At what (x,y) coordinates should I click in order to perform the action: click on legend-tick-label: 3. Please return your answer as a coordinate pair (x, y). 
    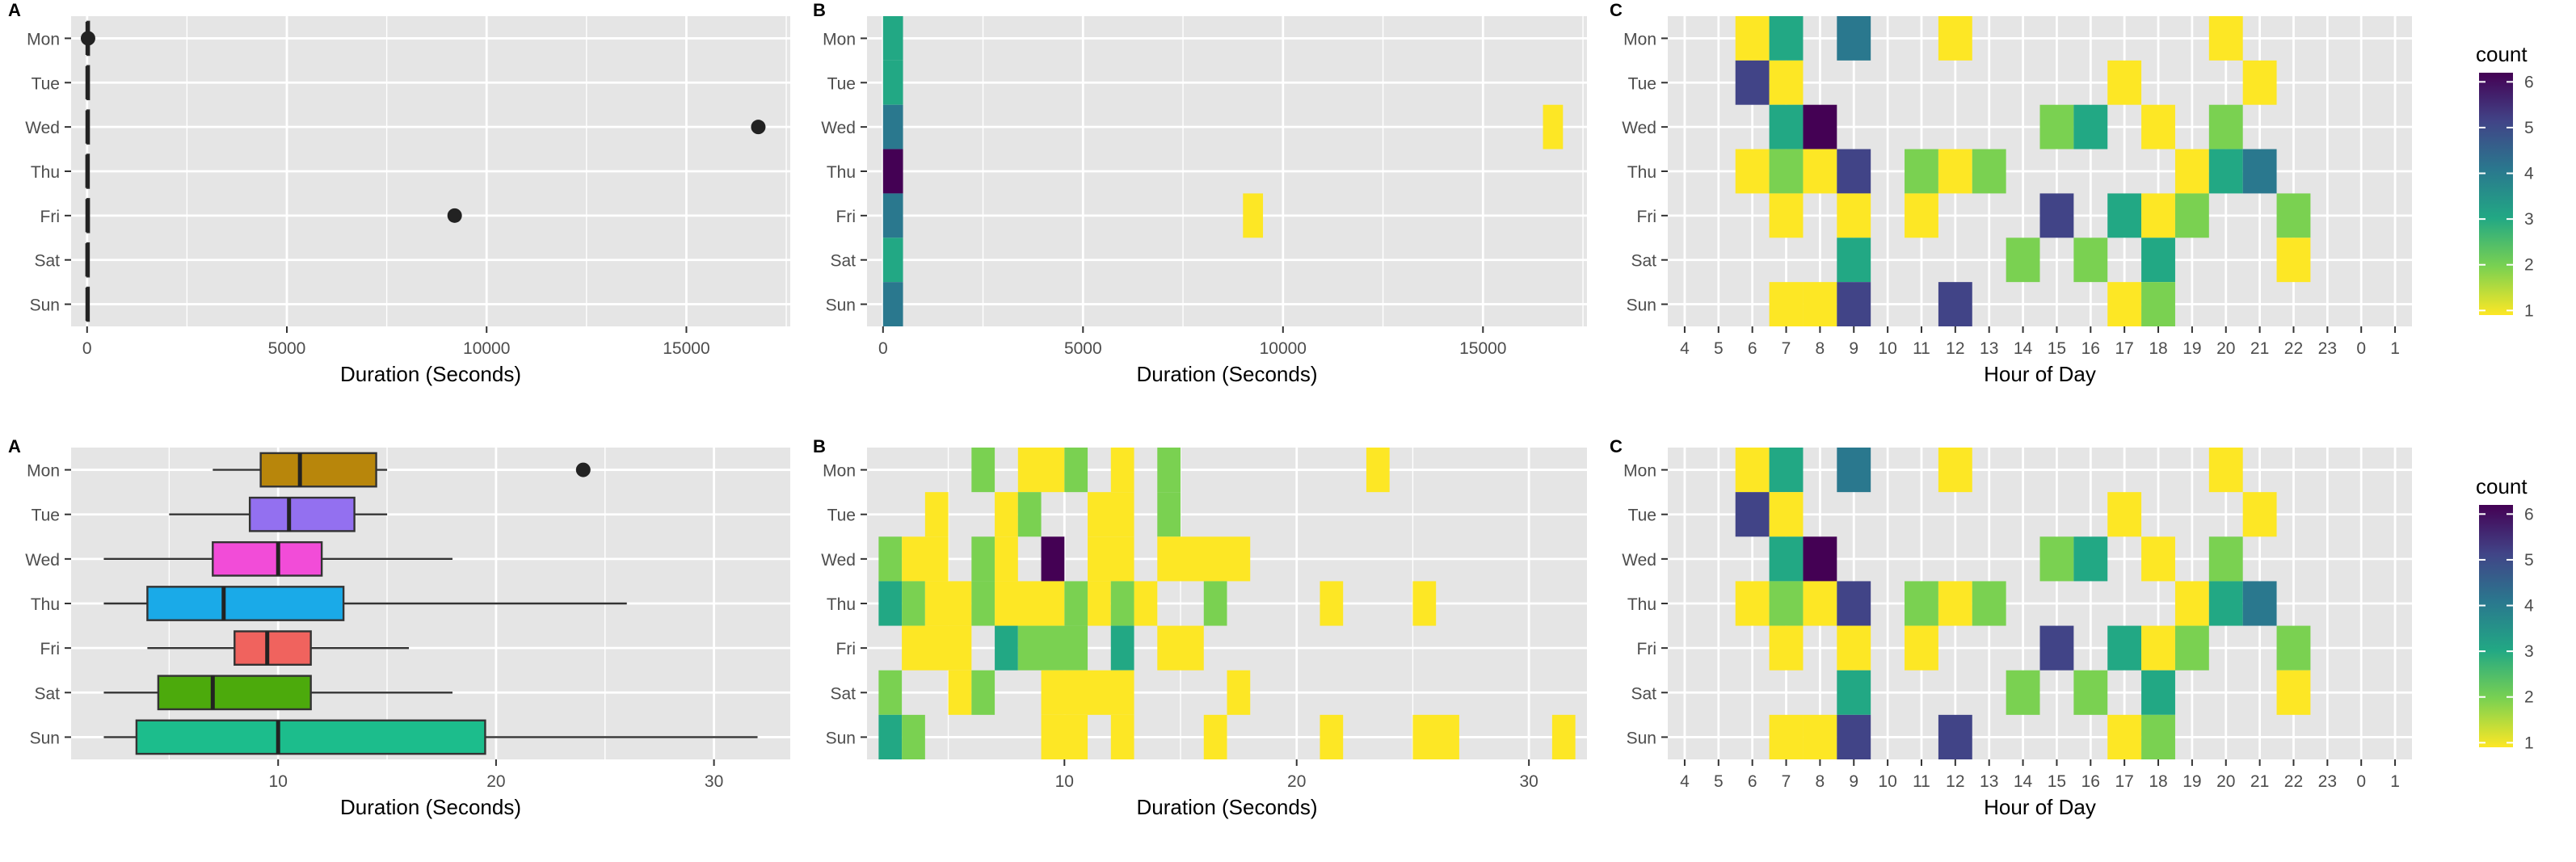
    Looking at the image, I should click on (2529, 219).